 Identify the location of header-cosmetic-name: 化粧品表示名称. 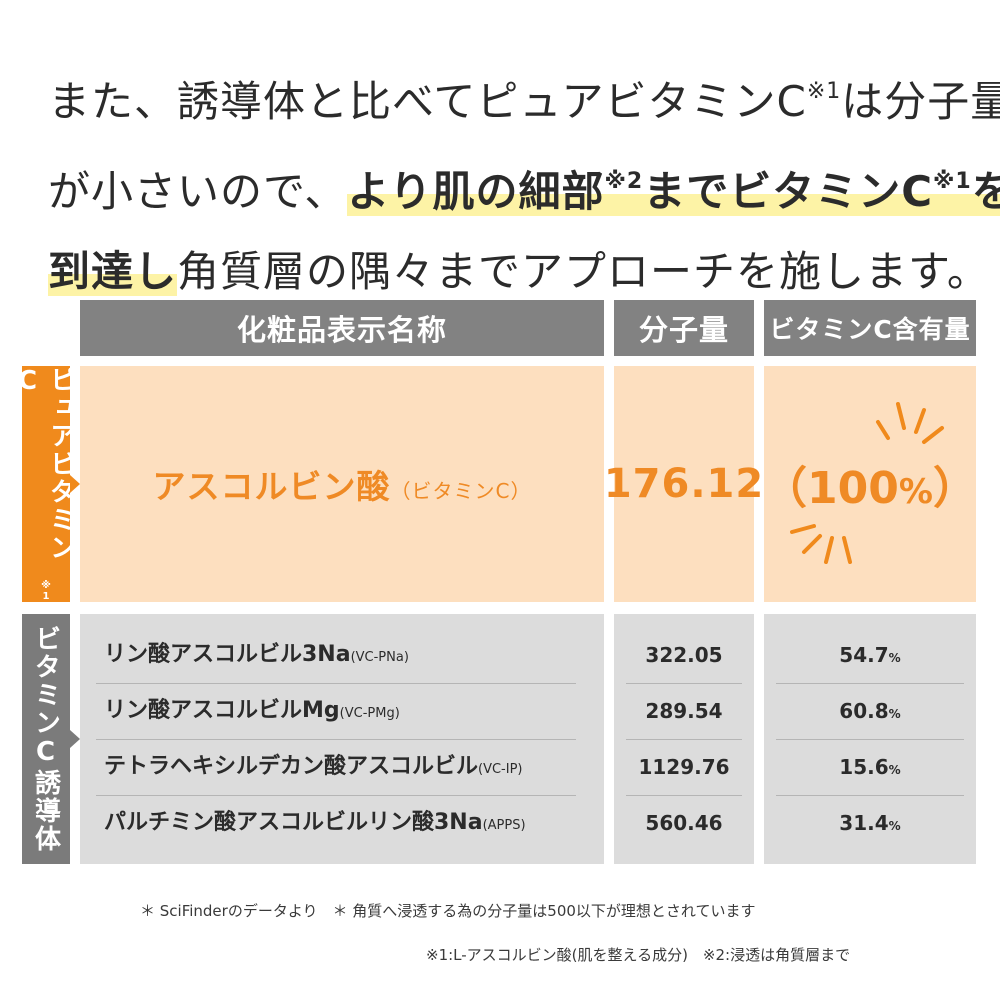
(342, 328).